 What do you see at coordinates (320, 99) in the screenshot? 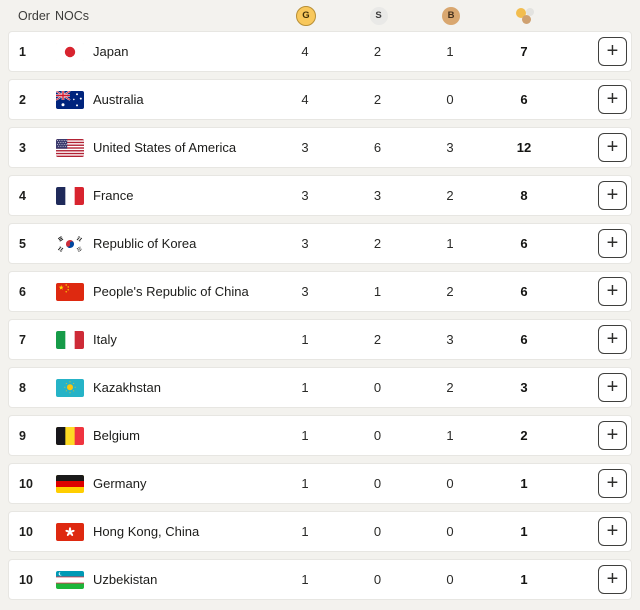
I see `medal-table-row: 2 Australia 4 2 0 6 +` at bounding box center [320, 99].